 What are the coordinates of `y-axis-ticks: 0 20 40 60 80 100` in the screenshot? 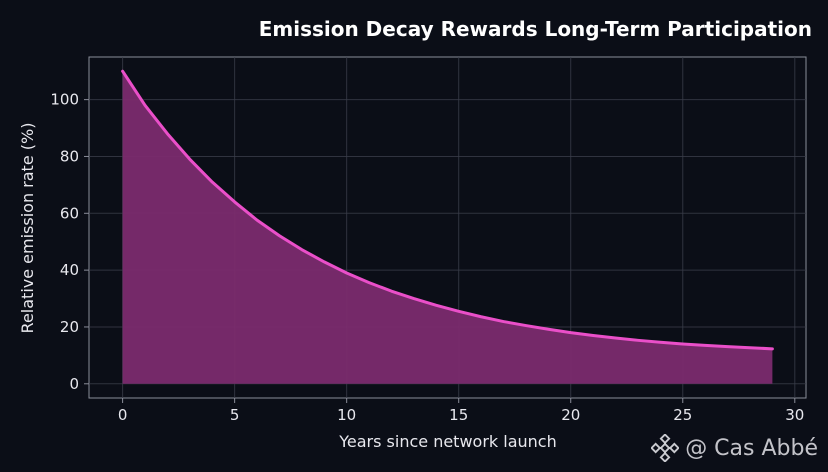 It's located at (69, 242).